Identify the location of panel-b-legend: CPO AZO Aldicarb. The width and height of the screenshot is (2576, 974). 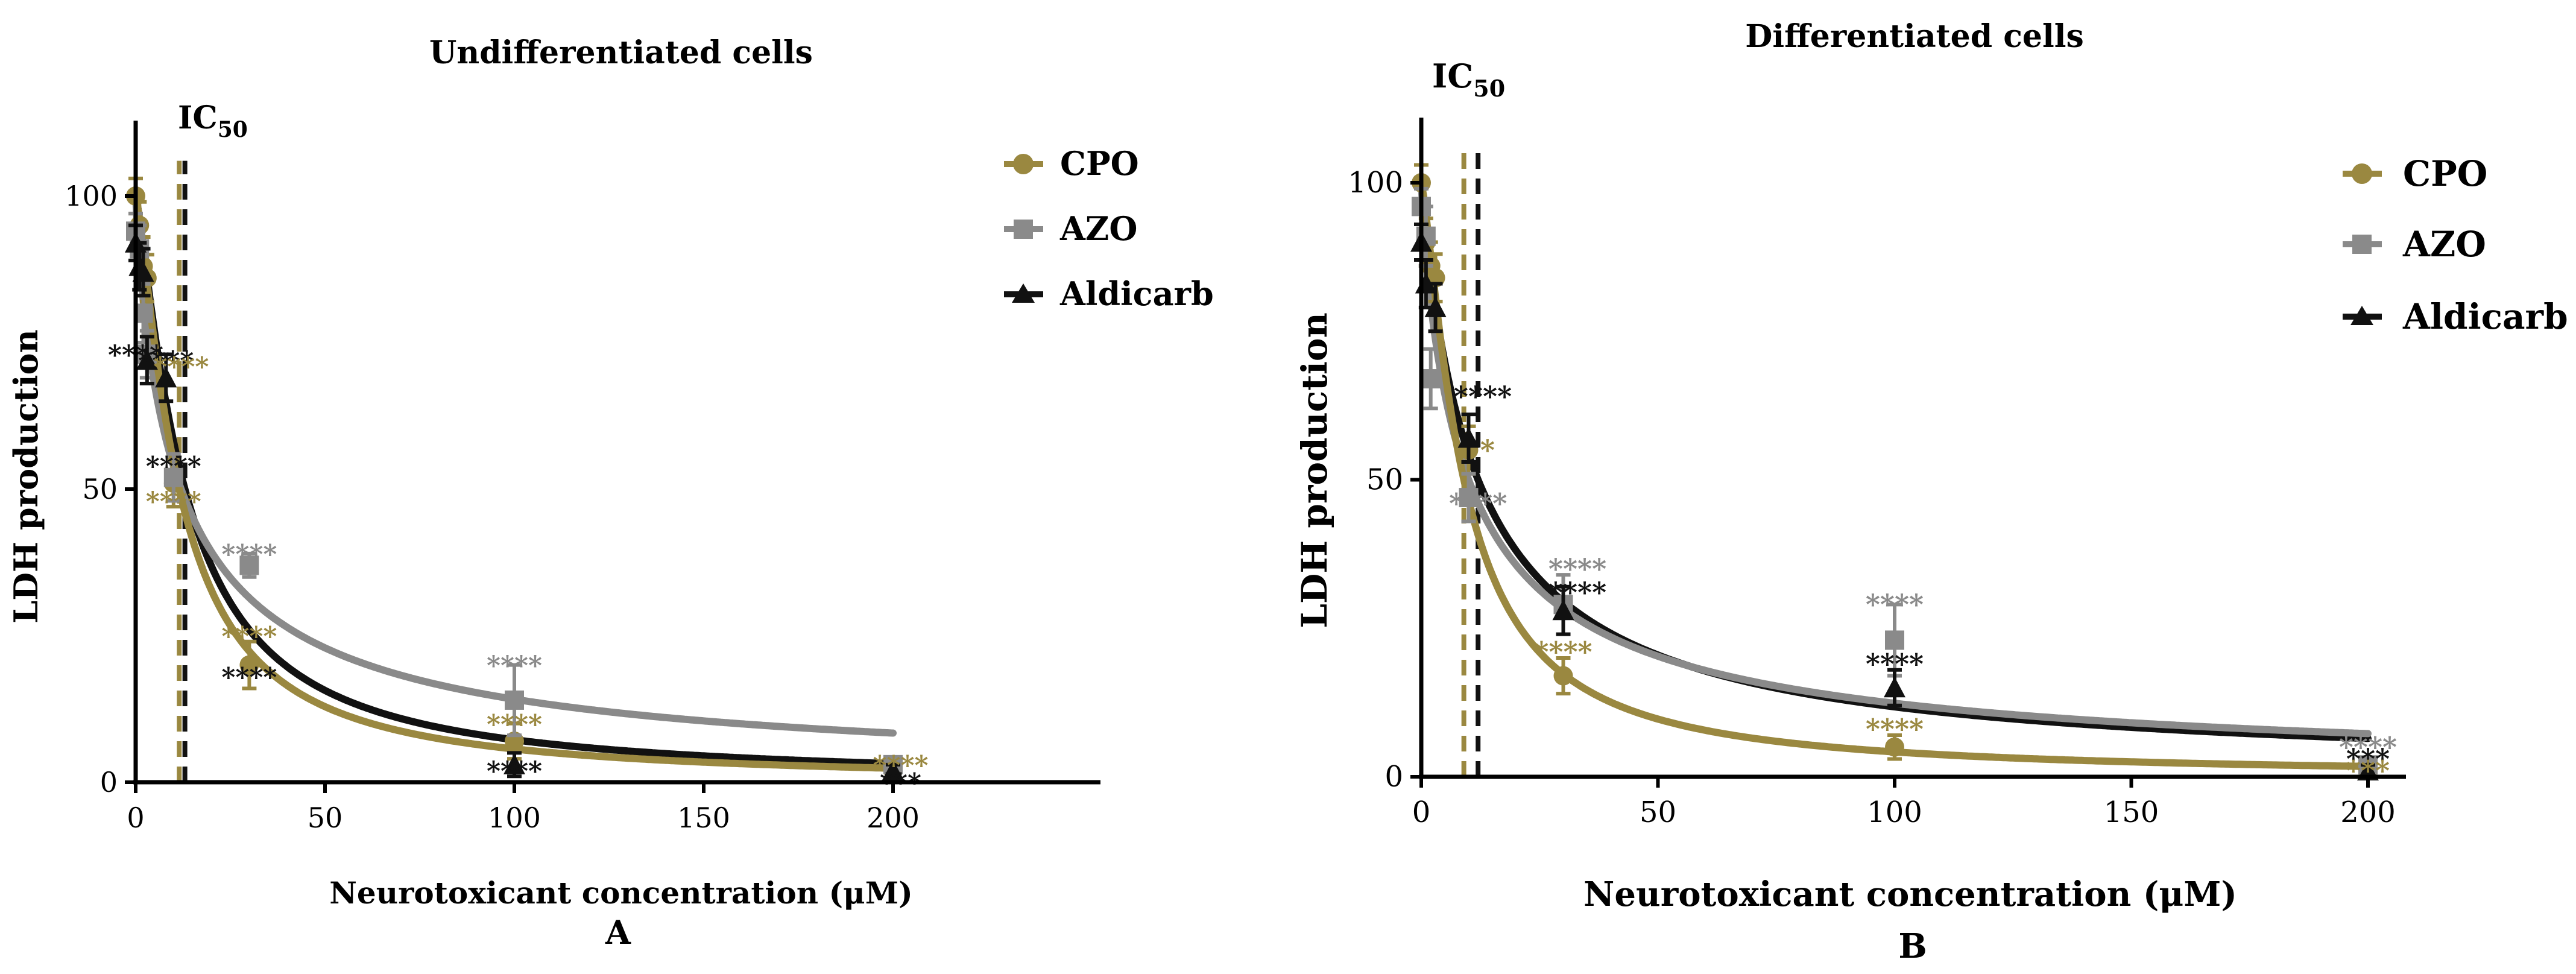
(2455, 245).